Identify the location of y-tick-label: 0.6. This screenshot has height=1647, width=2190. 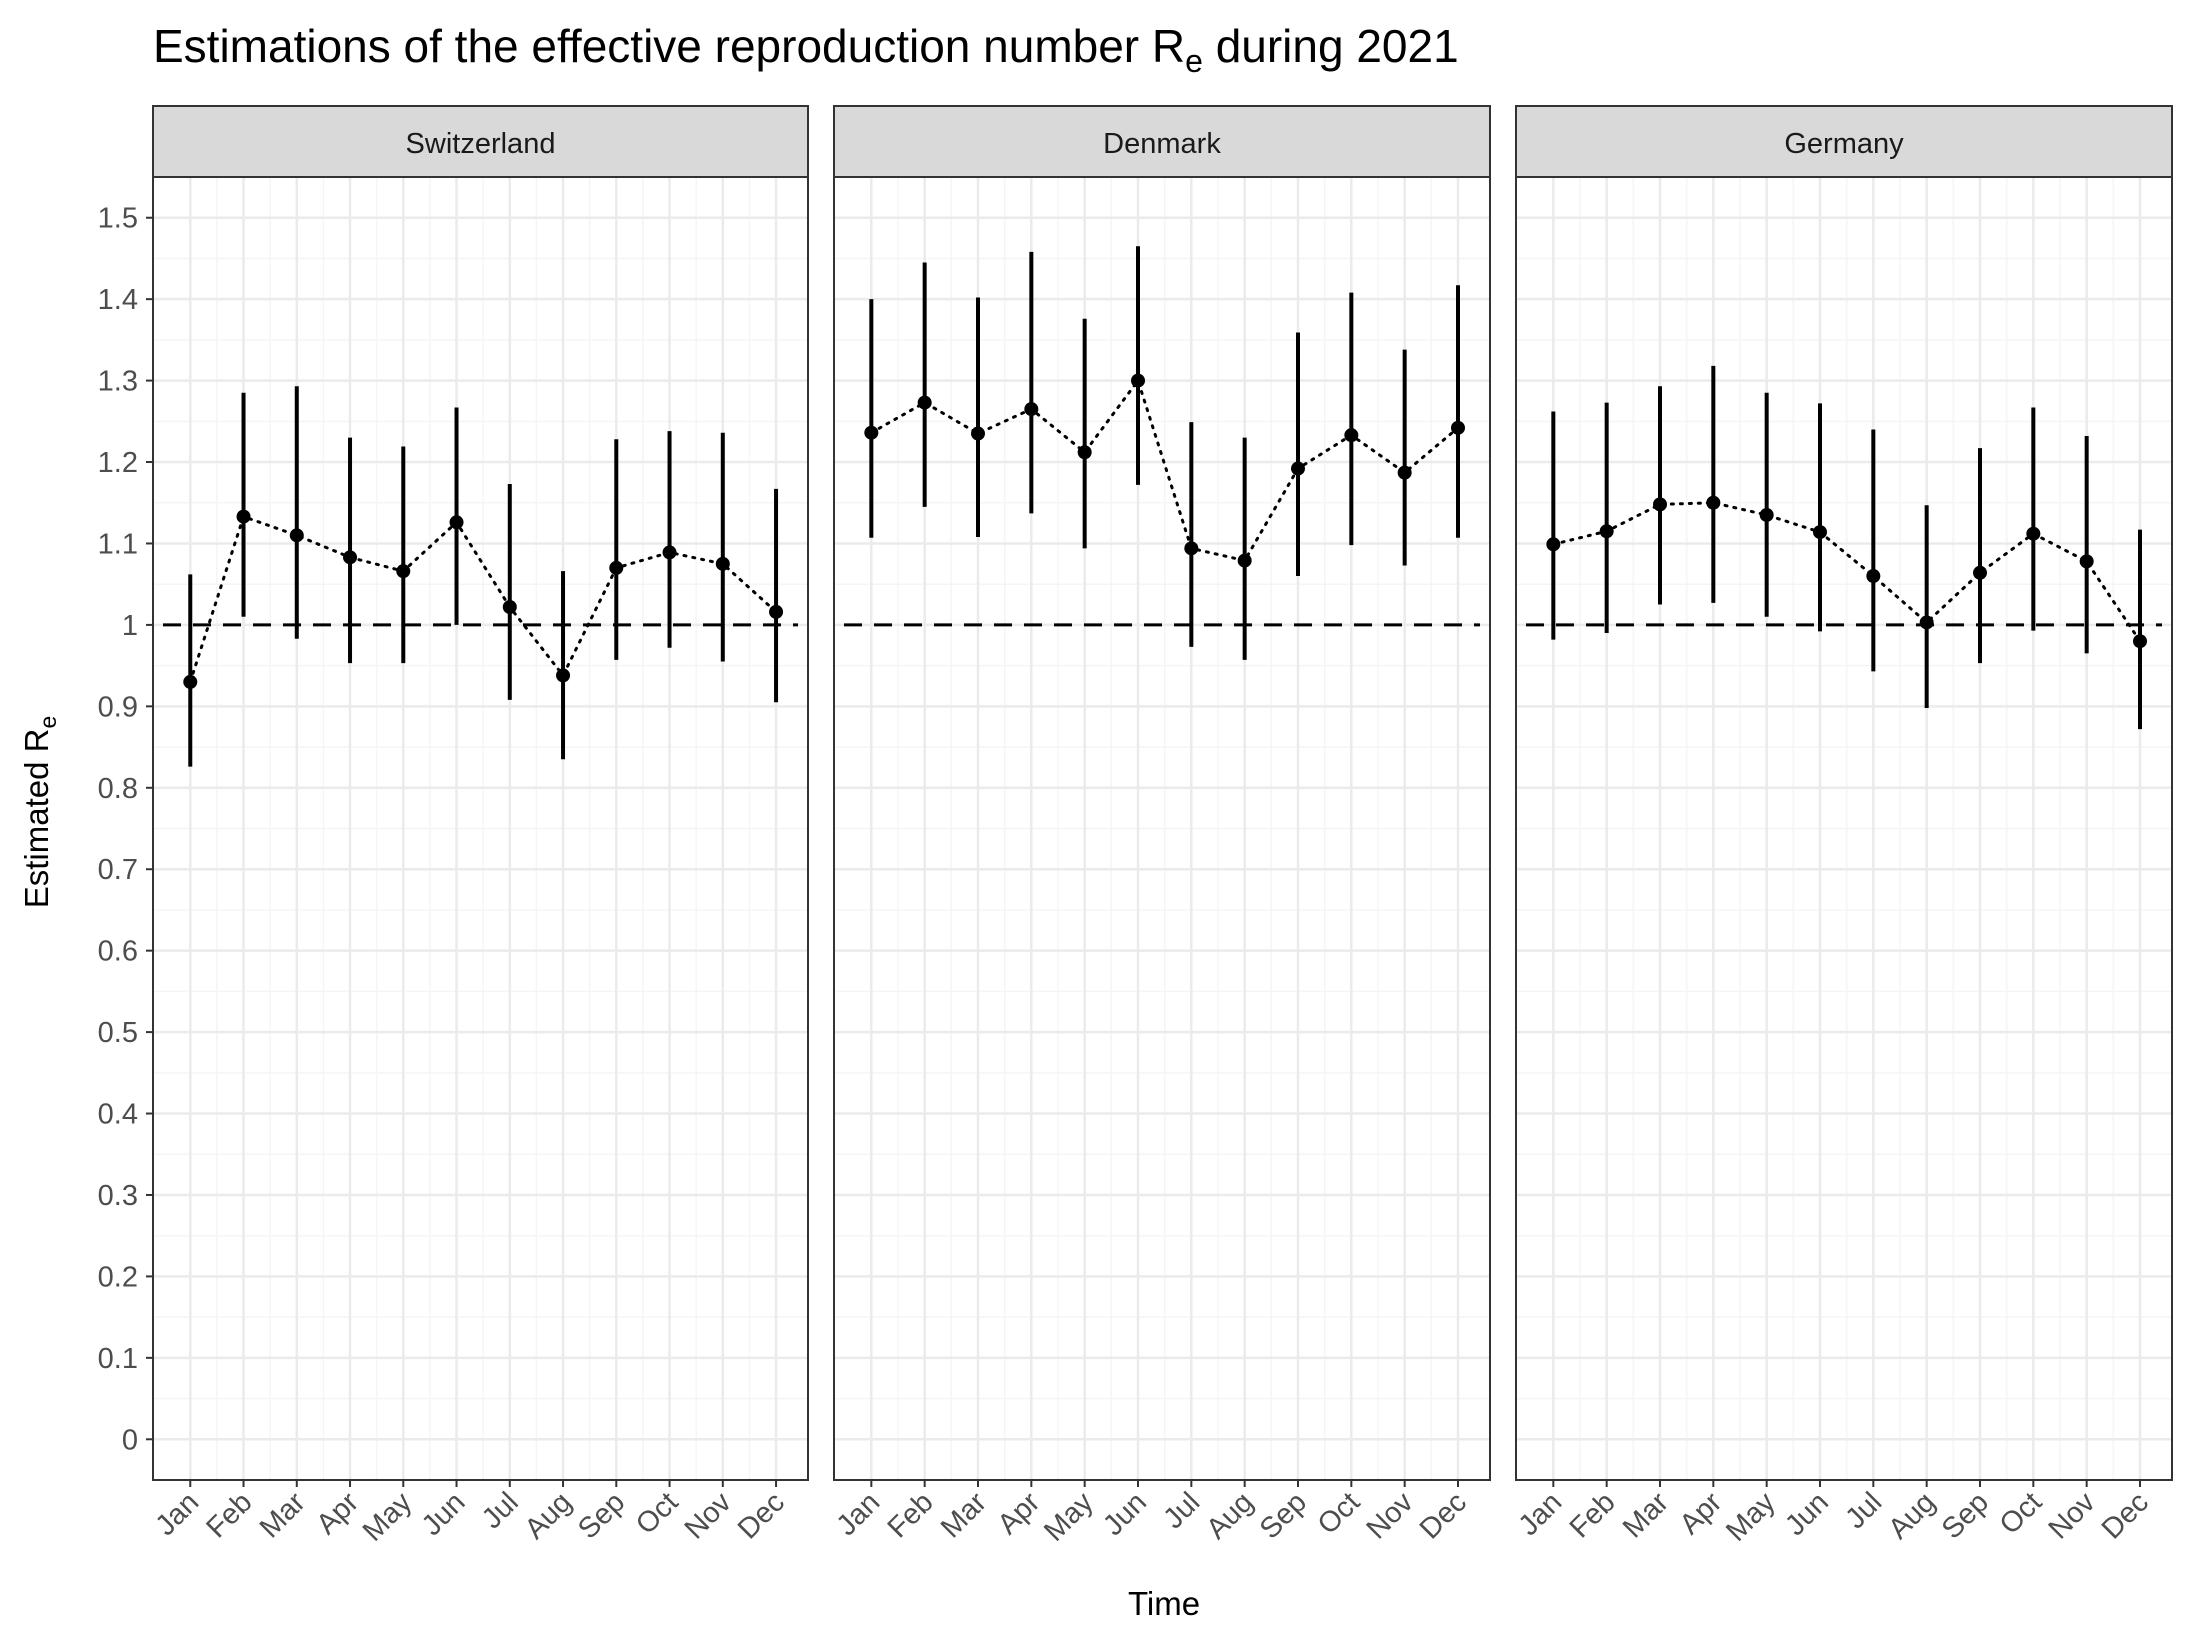
(118, 952).